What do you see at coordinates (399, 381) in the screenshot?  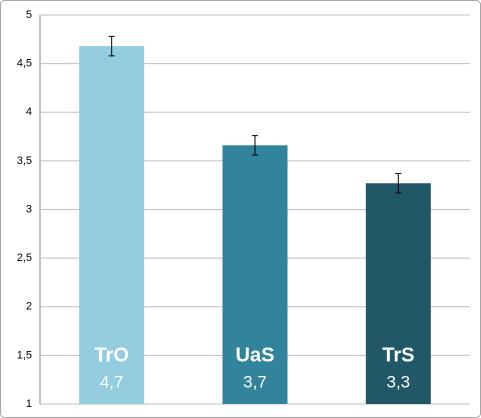 I see `value-label: 3,3` at bounding box center [399, 381].